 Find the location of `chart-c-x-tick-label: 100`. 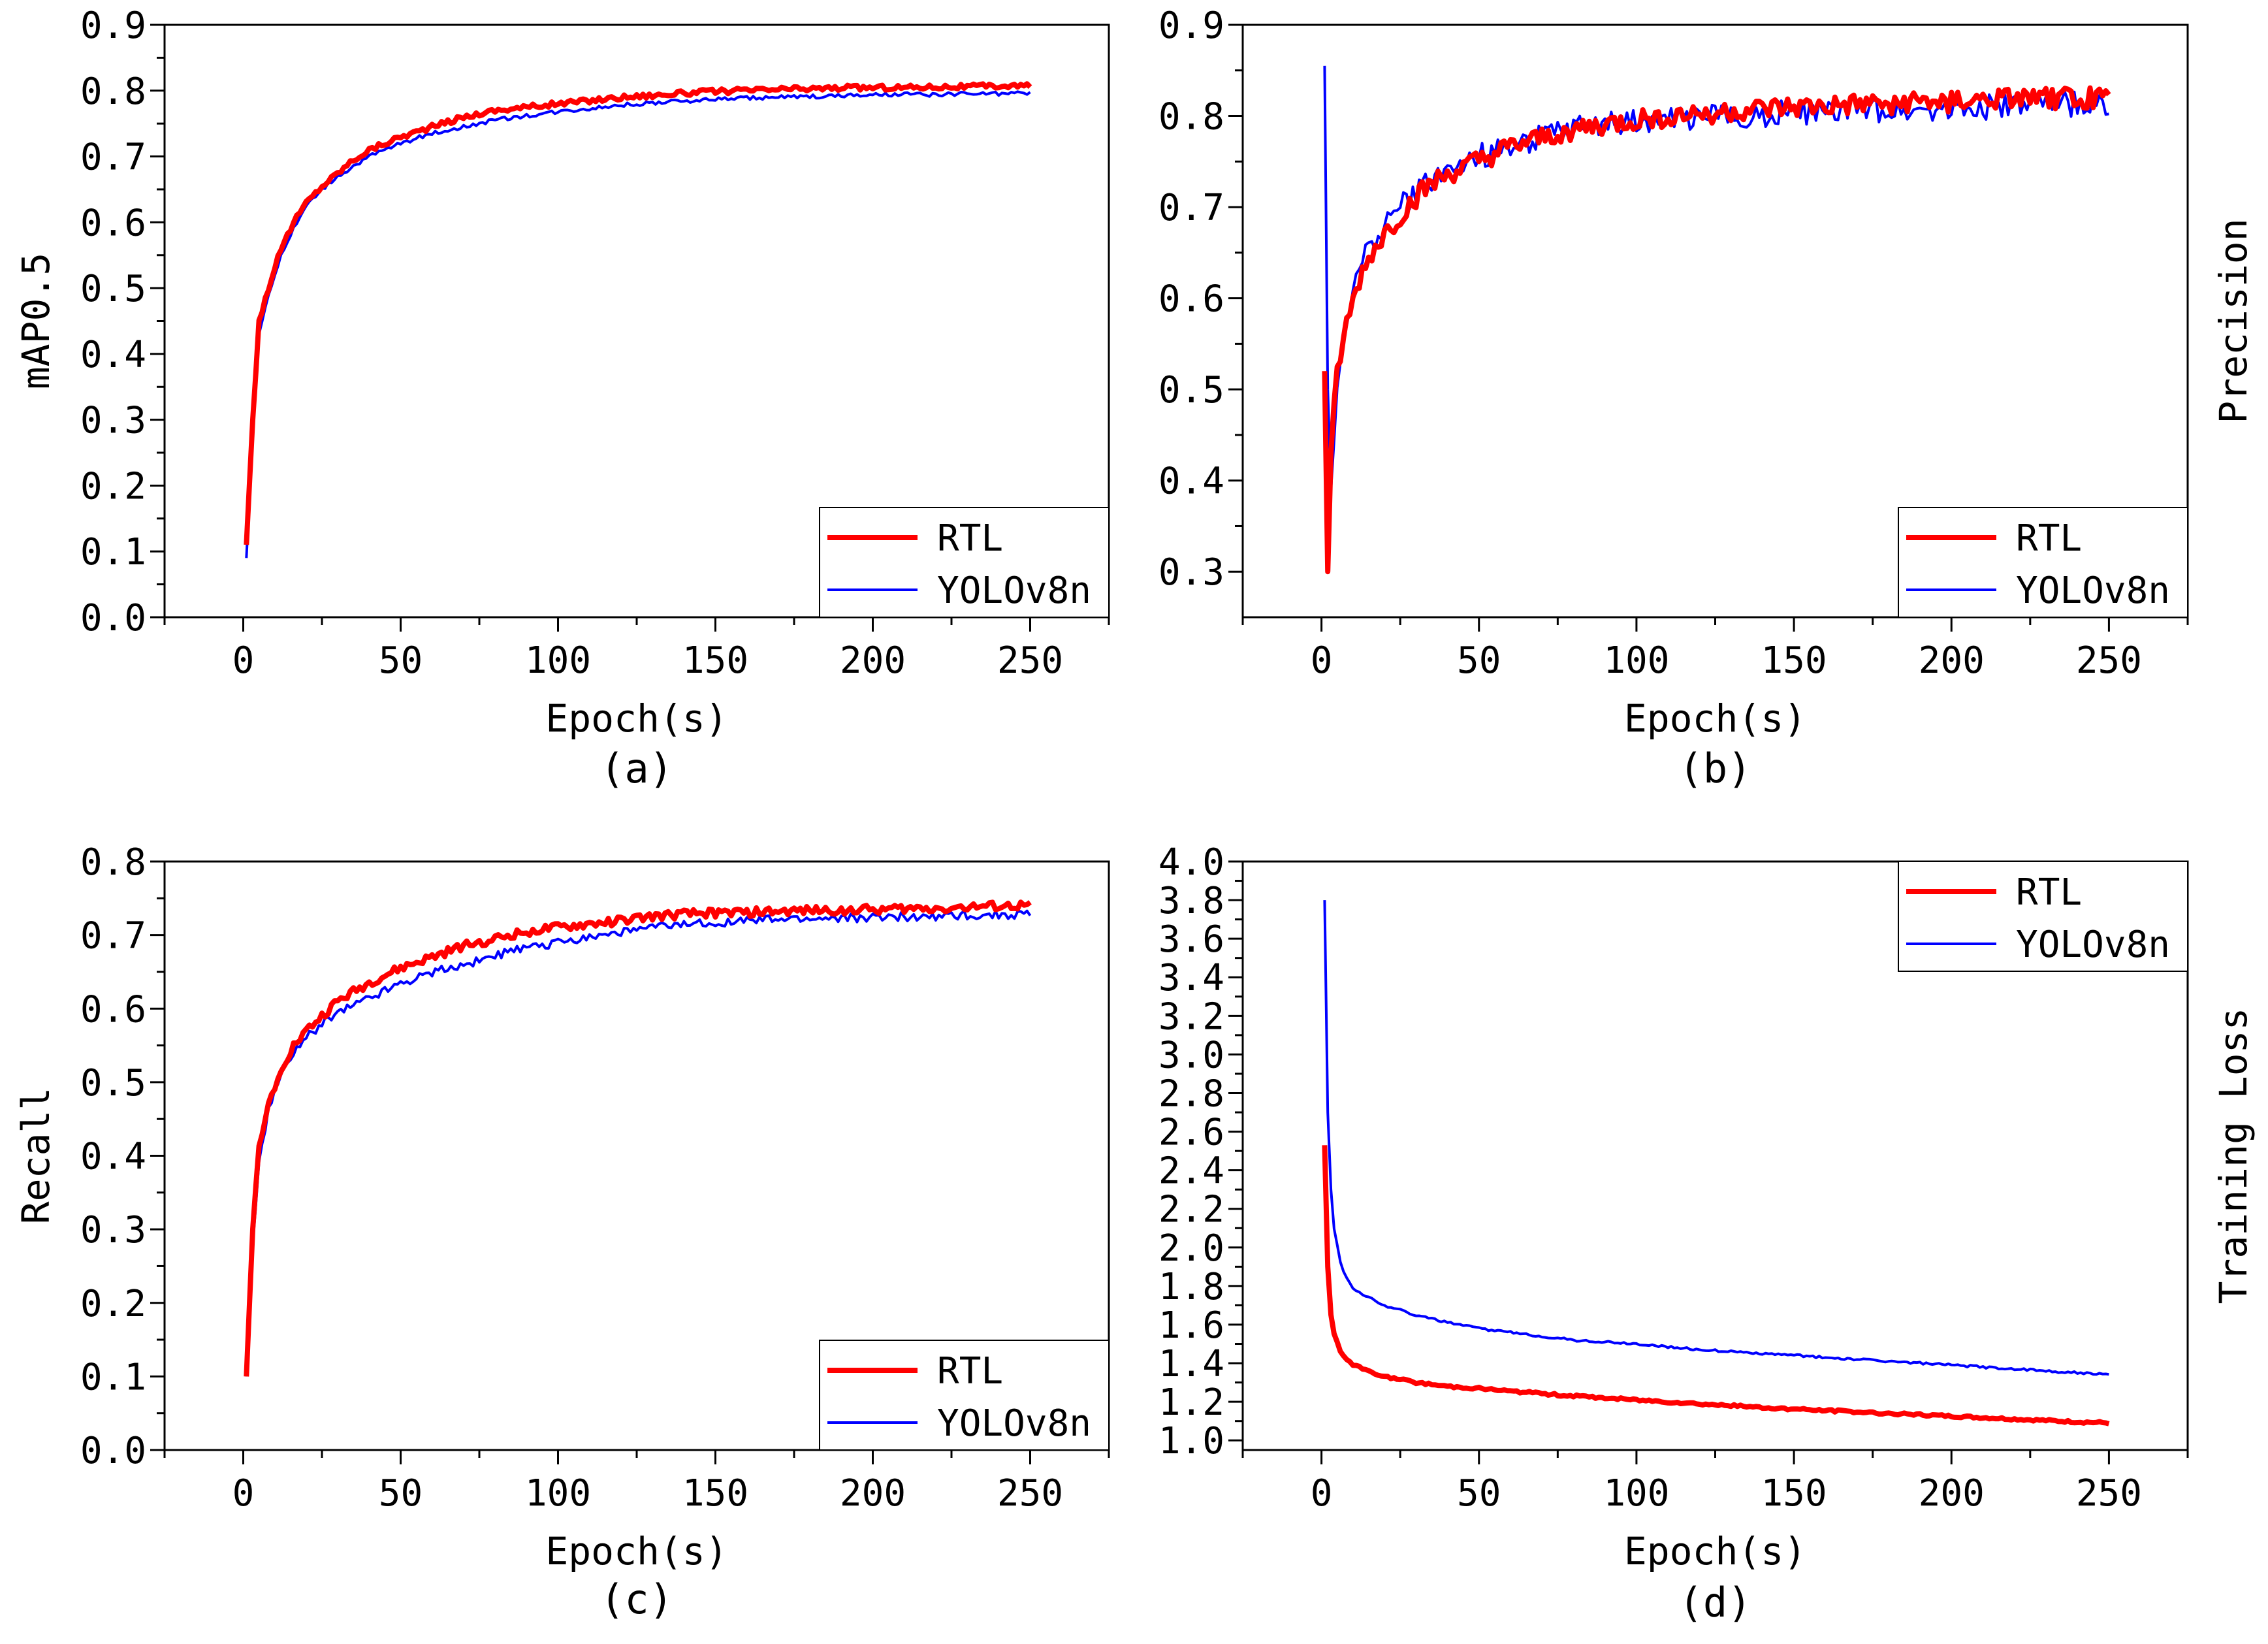

chart-c-x-tick-label: 100 is located at coordinates (558, 1494).